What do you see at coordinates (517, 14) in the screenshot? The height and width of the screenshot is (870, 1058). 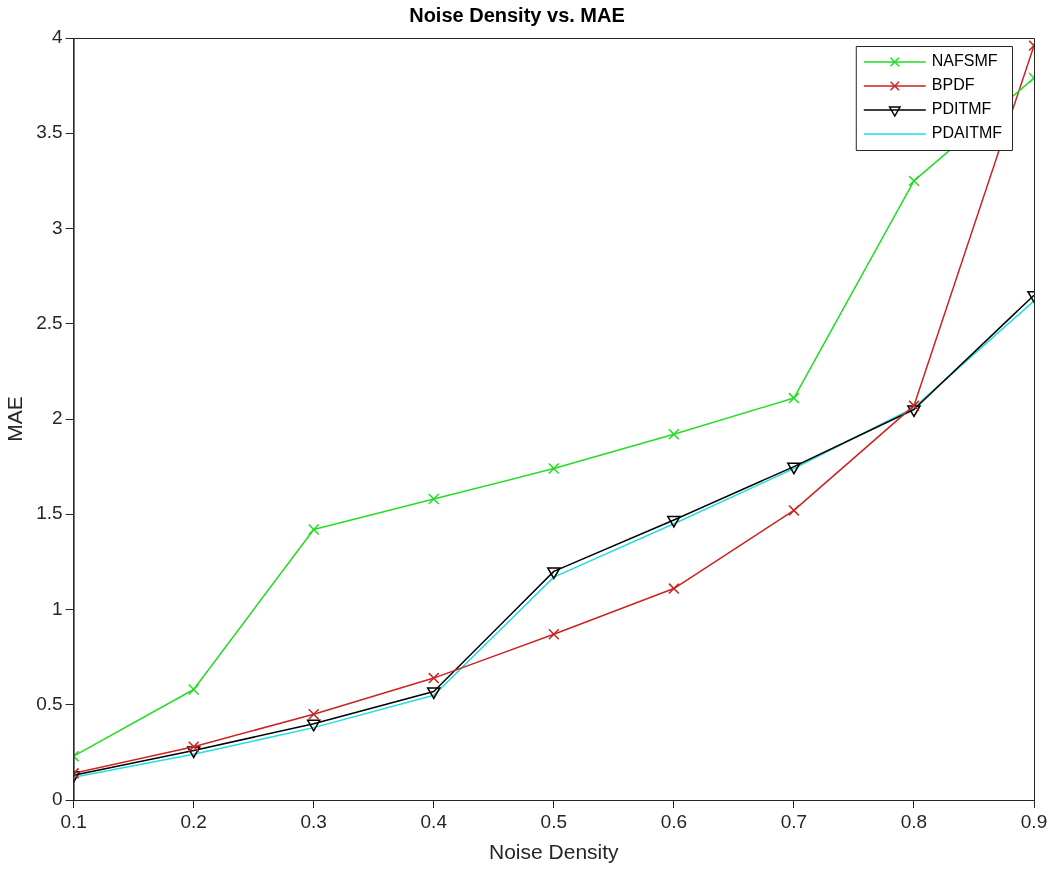 I see `chart-title: Noise Density vs. MAE` at bounding box center [517, 14].